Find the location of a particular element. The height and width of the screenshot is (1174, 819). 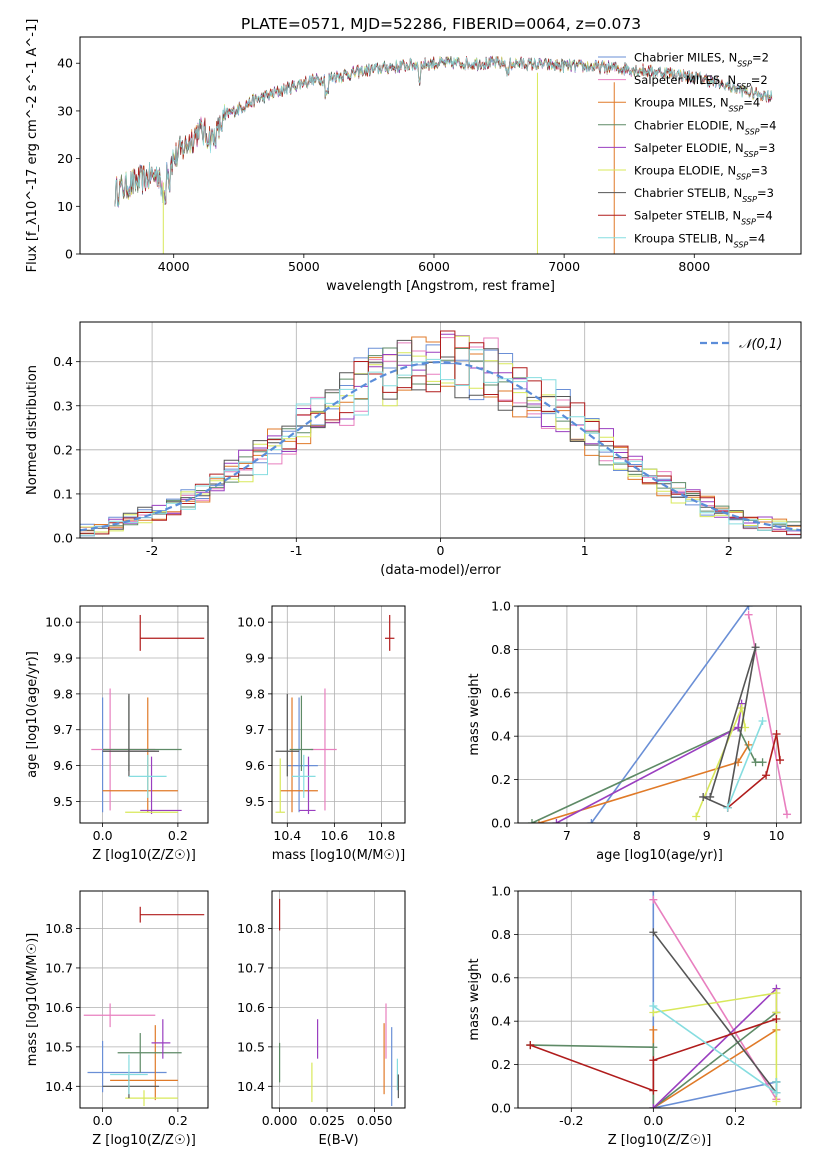

legend-value: =3 is located at coordinates (765, 193).